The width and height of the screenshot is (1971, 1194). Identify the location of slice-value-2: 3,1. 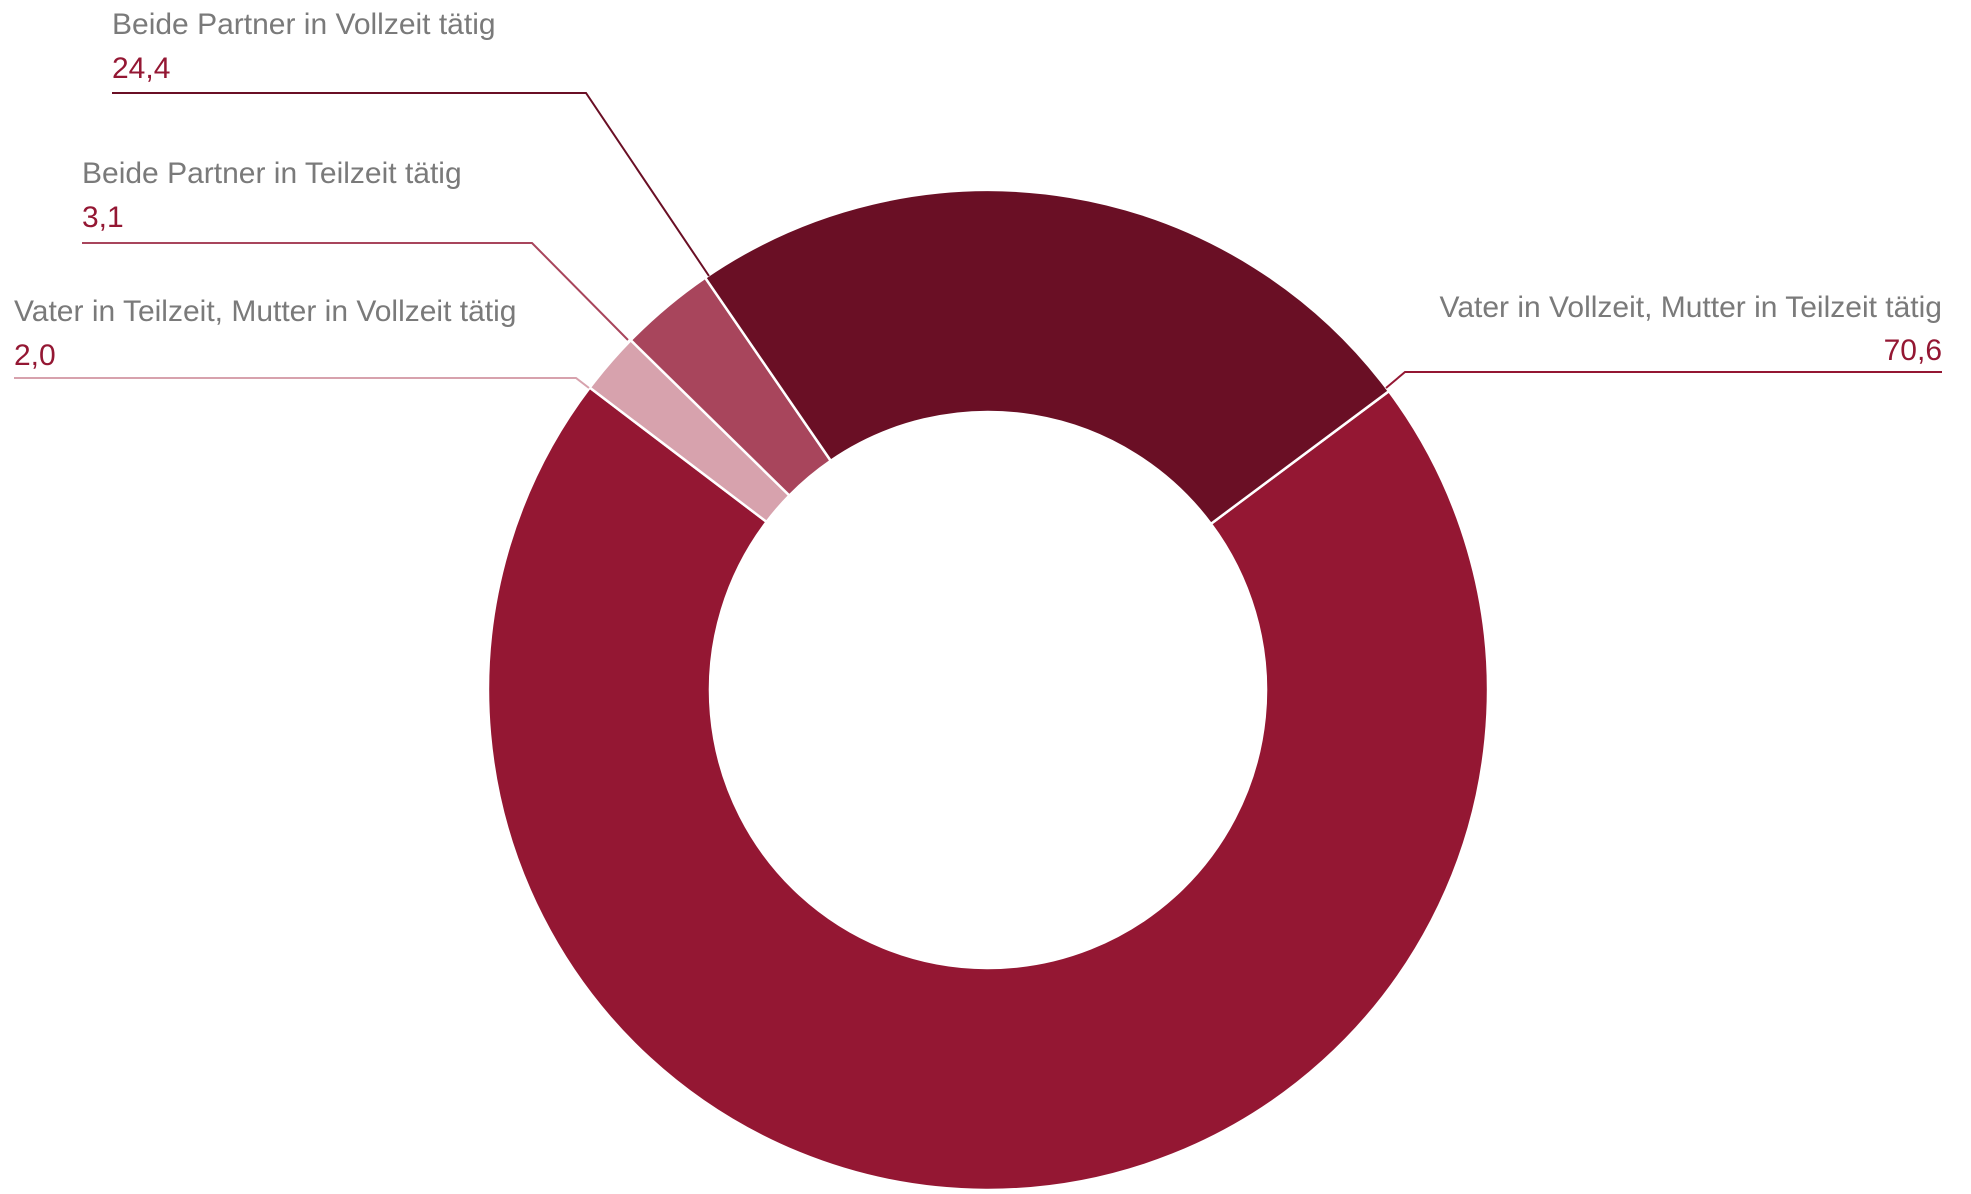
(103, 217).